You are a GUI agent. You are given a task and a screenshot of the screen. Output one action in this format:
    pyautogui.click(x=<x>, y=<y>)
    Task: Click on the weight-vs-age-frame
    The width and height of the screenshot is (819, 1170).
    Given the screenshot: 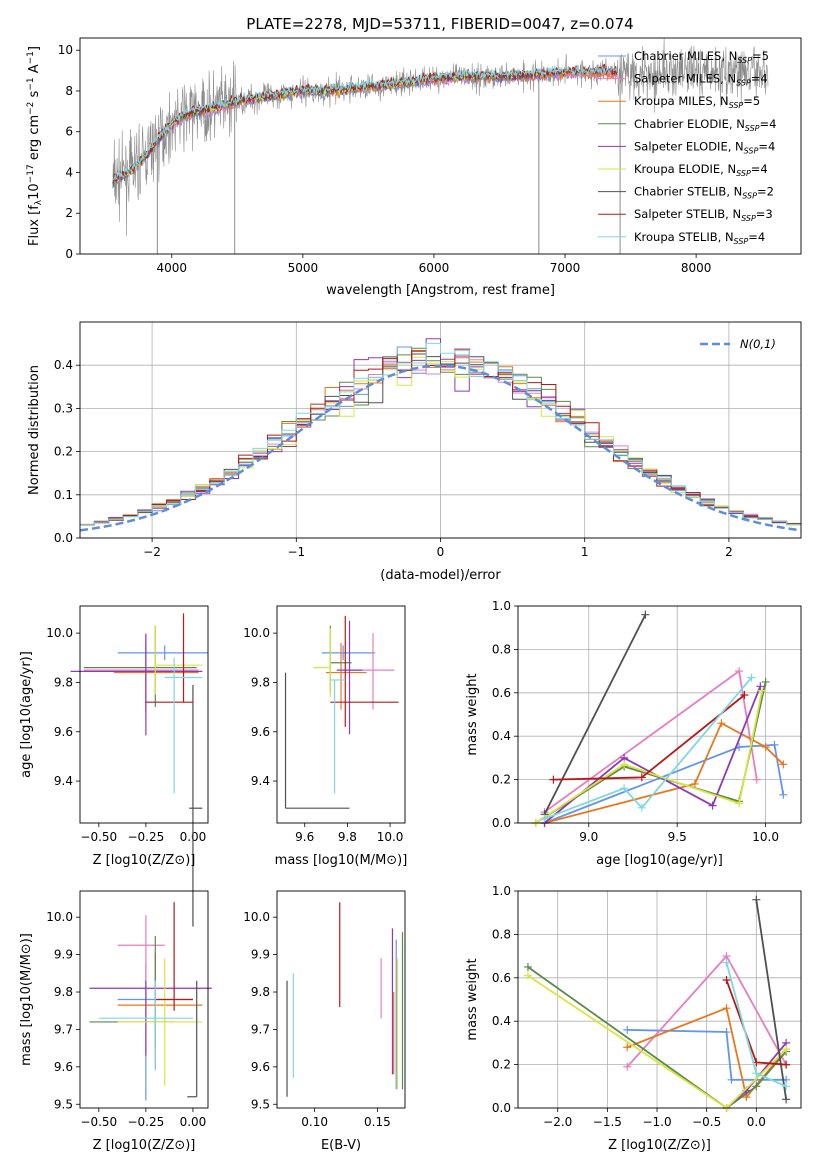 What is the action you would take?
    pyautogui.click(x=659, y=714)
    